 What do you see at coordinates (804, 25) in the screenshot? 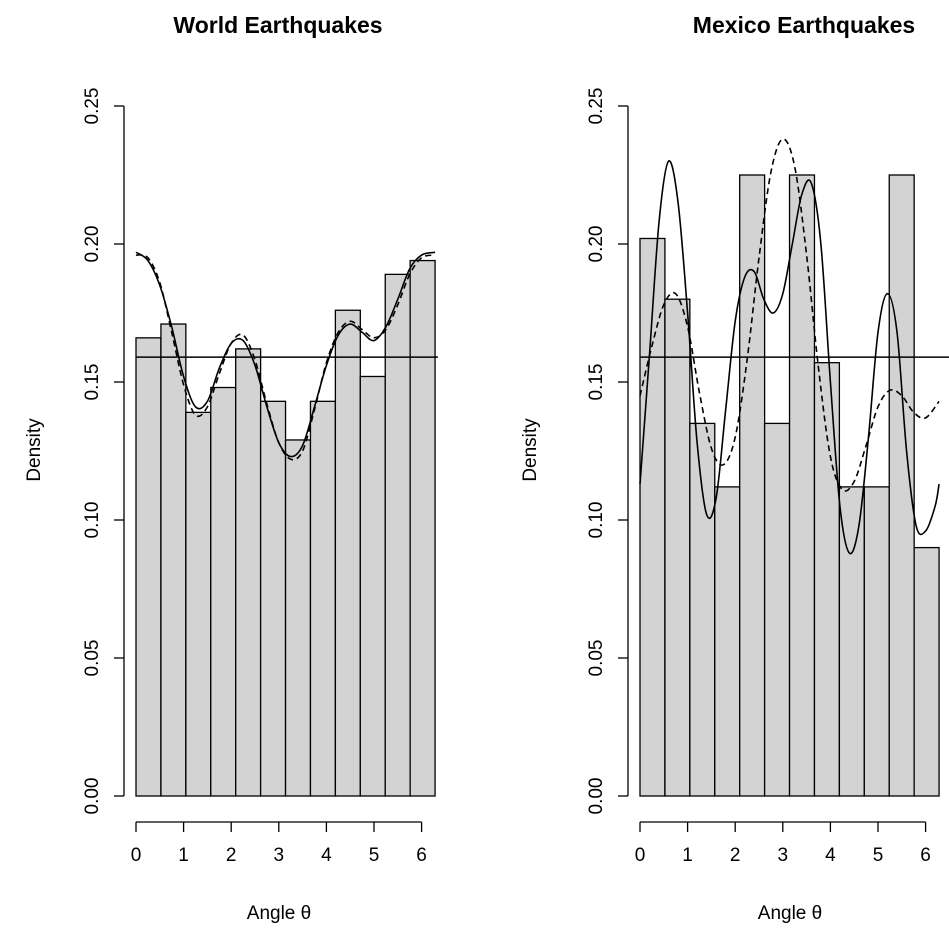
I see `panel-title-mexico: Mexico Earthquakes` at bounding box center [804, 25].